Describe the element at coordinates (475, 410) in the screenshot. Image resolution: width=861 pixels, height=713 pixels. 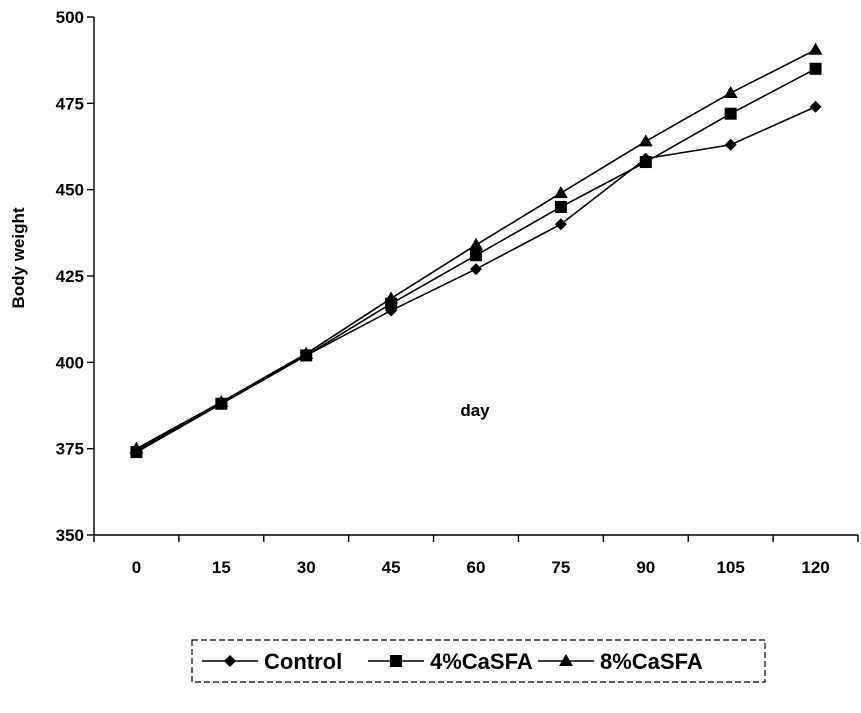
I see `x-axis-title: day` at that location.